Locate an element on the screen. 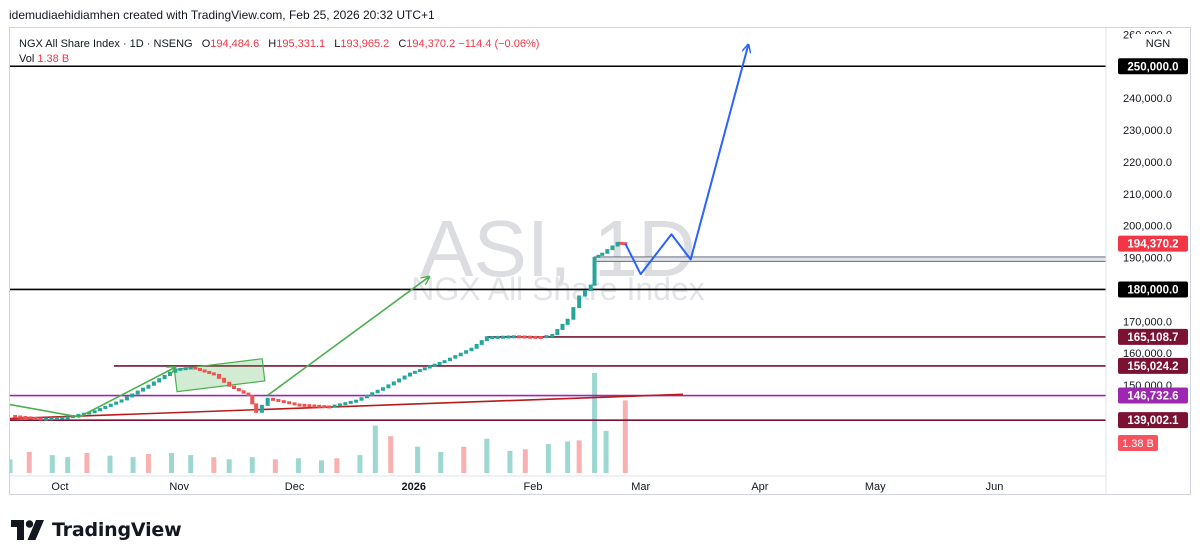  level-label: 250,000.0 is located at coordinates (1152, 67).